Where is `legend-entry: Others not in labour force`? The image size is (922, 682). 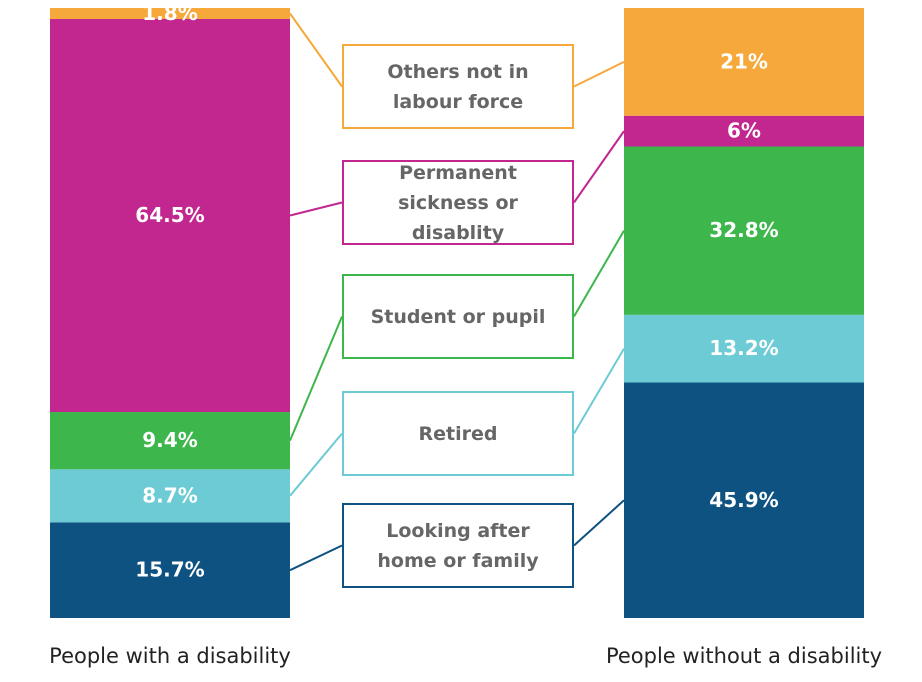 legend-entry: Others not in labour force is located at coordinates (458, 86).